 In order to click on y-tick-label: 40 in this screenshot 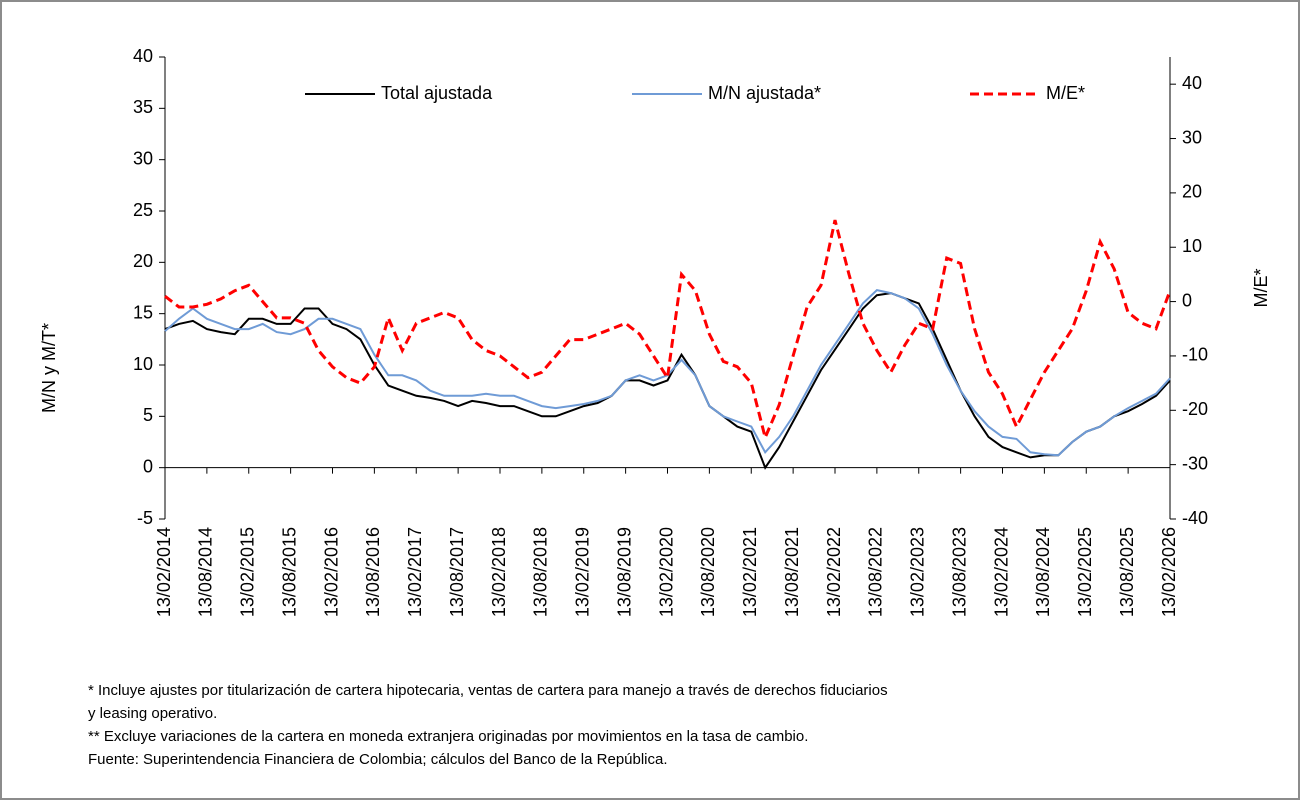, I will do `click(143, 56)`.